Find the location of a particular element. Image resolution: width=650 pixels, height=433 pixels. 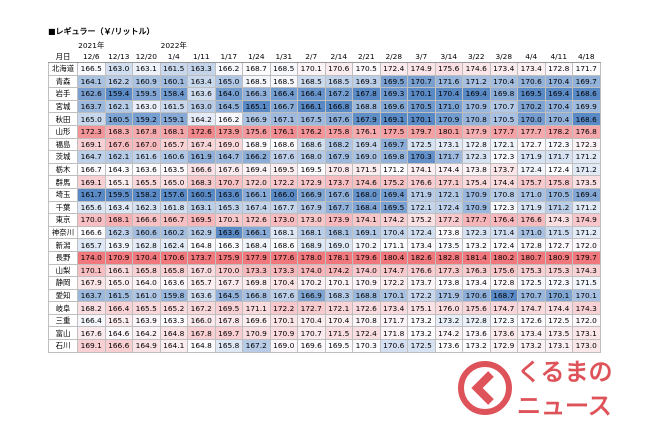

date-header: 1/31 is located at coordinates (284, 57).